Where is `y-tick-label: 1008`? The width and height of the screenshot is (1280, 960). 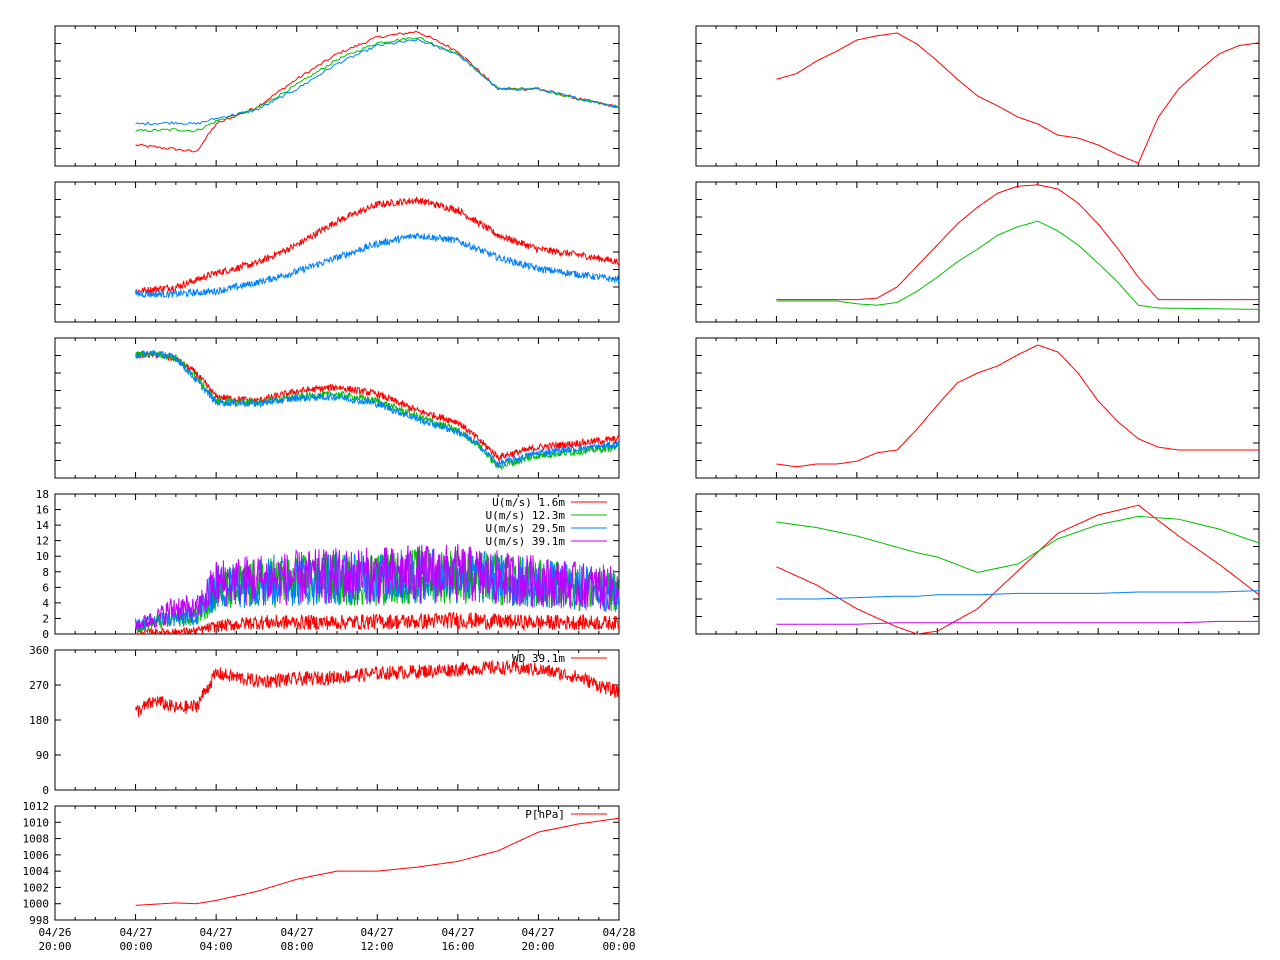 y-tick-label: 1008 is located at coordinates (36, 839).